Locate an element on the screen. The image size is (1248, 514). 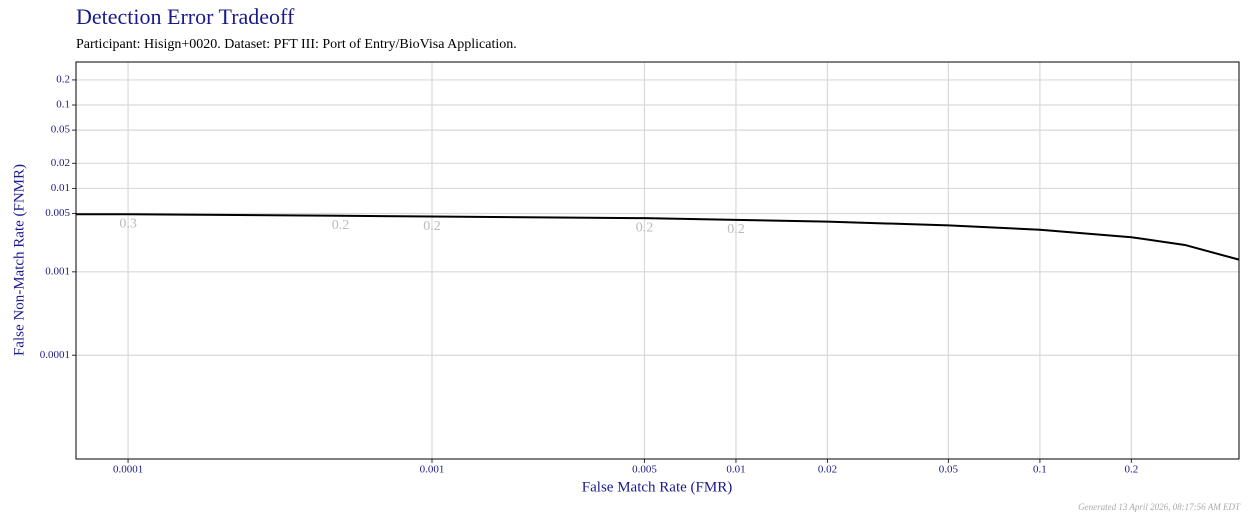
x-tick-label: 0.001 is located at coordinates (432, 470).